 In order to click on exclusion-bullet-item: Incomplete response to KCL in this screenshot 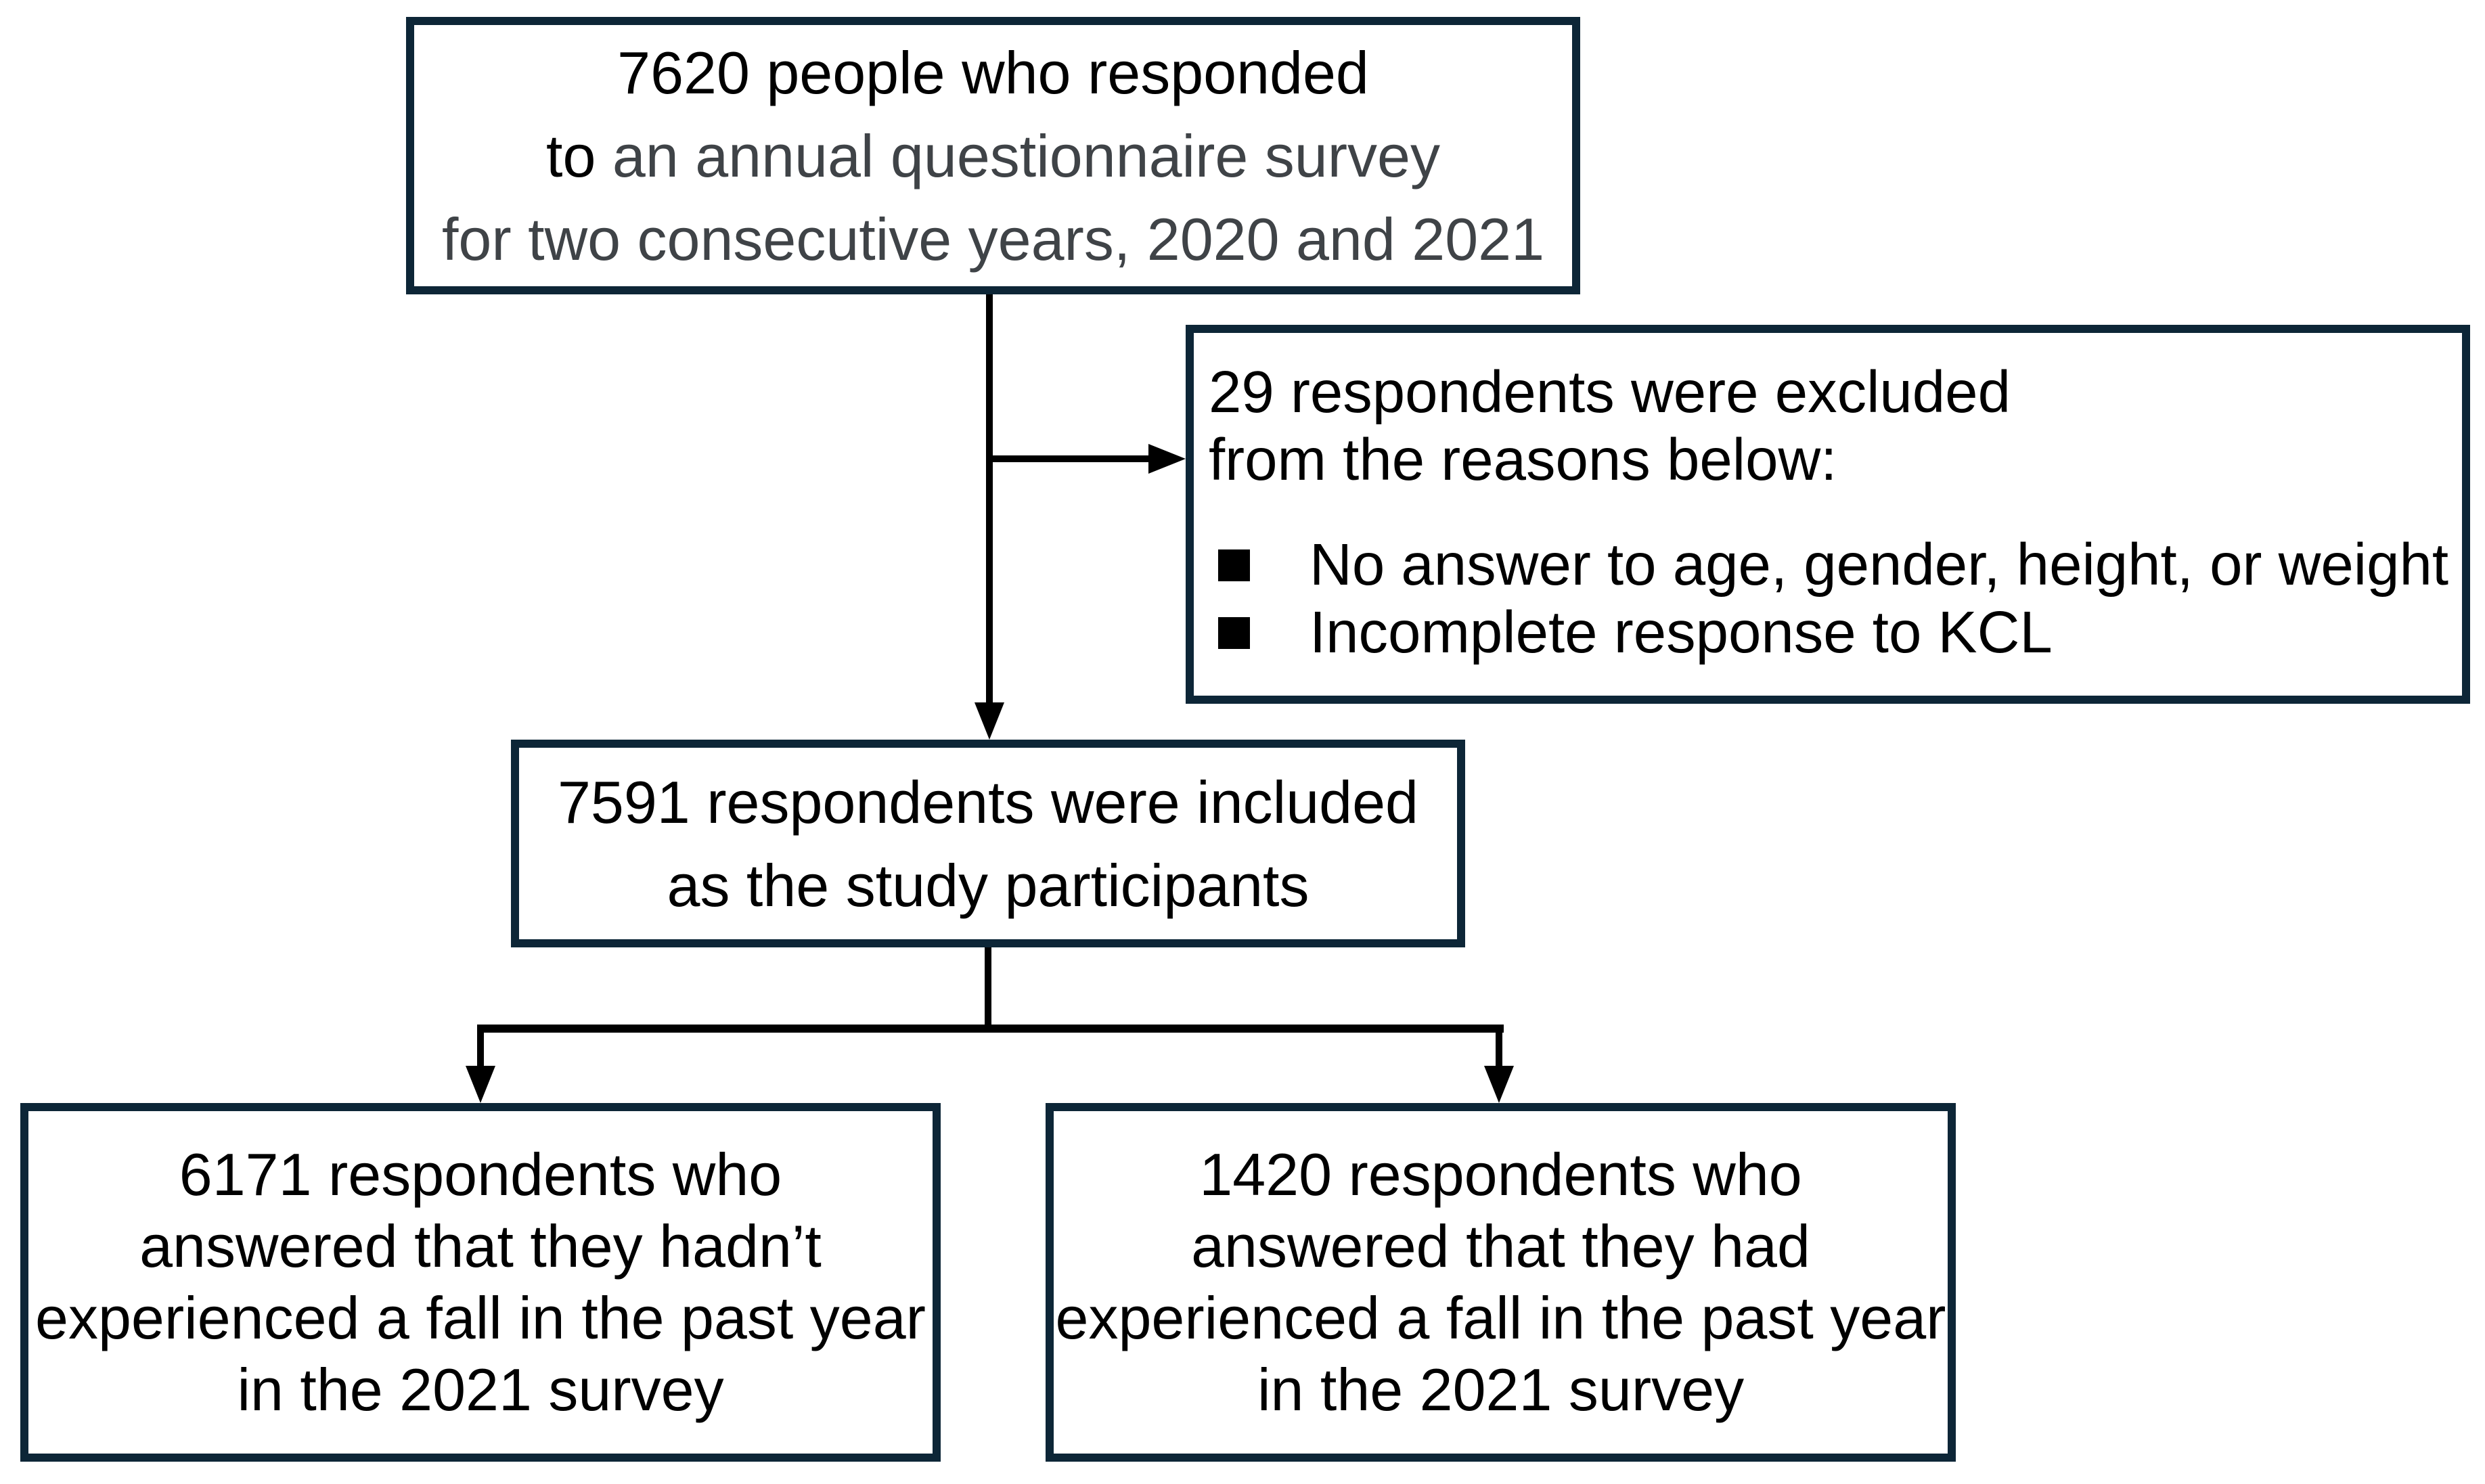, I will do `click(1635, 633)`.